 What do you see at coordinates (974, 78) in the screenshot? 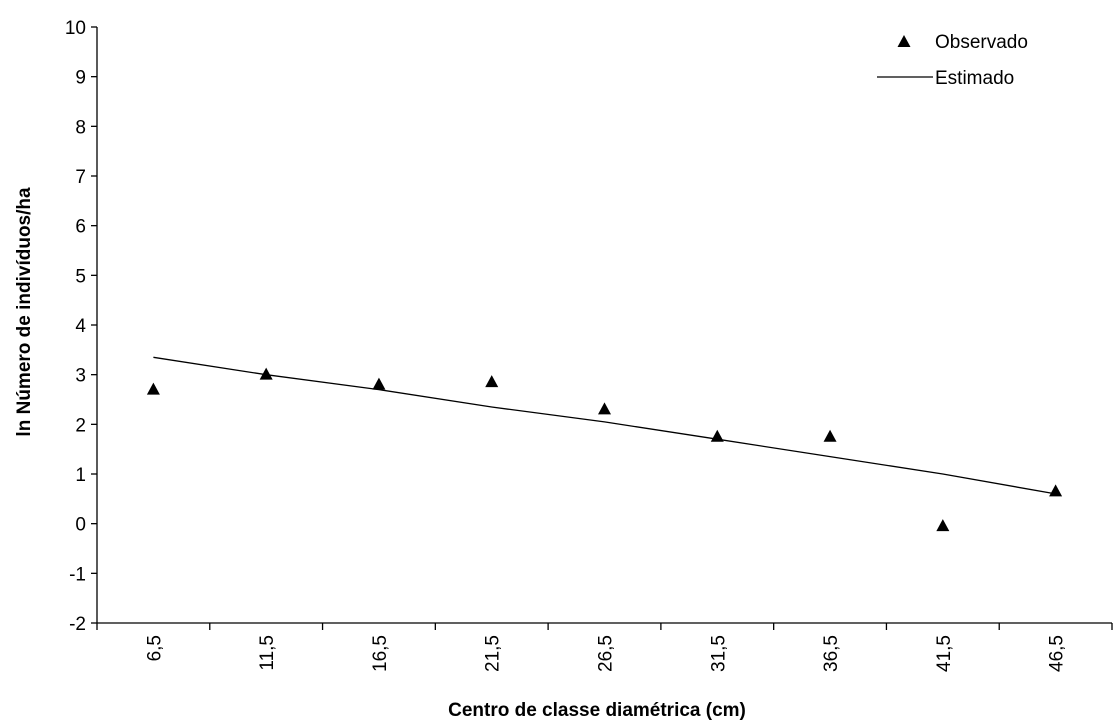
I see `legend-estimated-label: Estimado` at bounding box center [974, 78].